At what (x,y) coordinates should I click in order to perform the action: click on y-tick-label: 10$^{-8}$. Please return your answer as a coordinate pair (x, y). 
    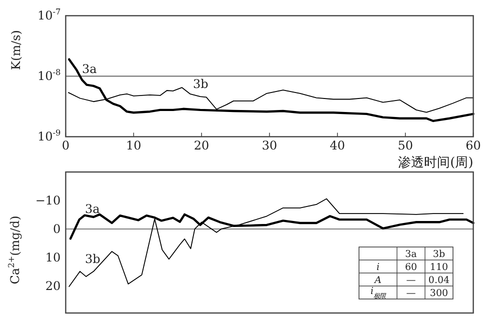
    Looking at the image, I should click on (49, 75).